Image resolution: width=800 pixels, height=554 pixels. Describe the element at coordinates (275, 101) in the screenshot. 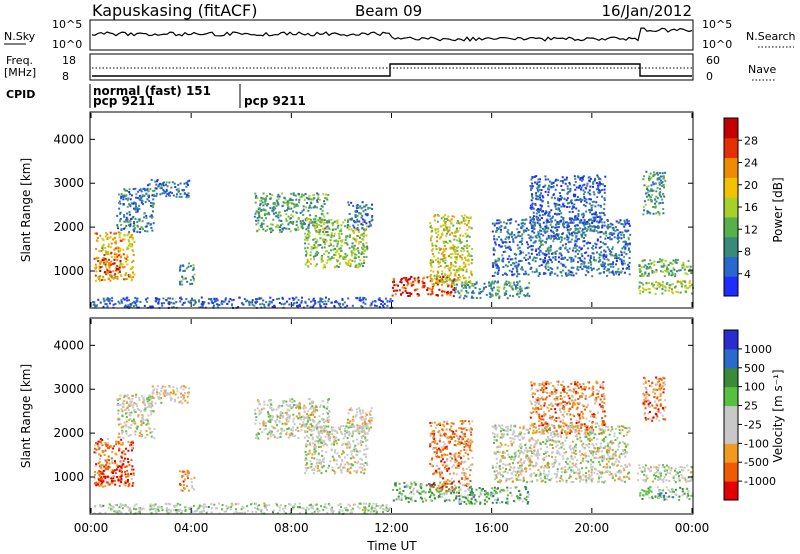

I see `cpid-seg2-label: pcp 9211` at that location.